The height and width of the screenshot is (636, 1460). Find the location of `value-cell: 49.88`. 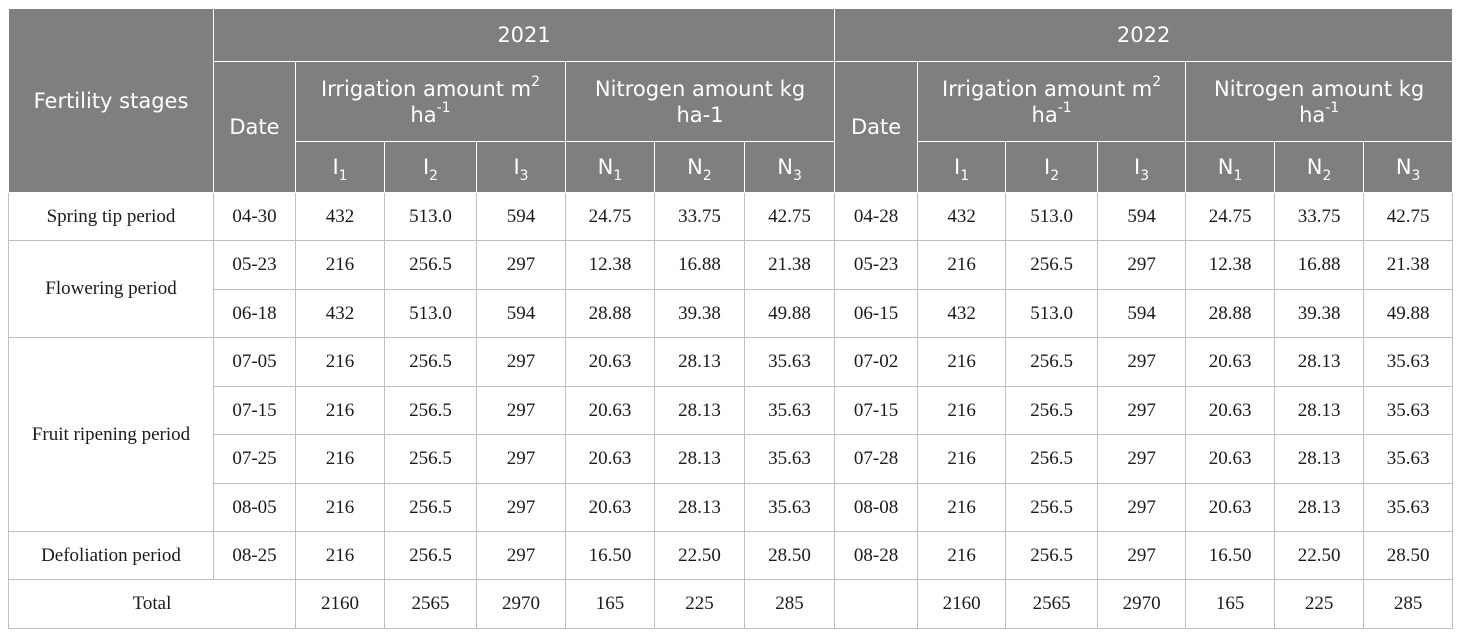

value-cell: 49.88 is located at coordinates (1408, 313).